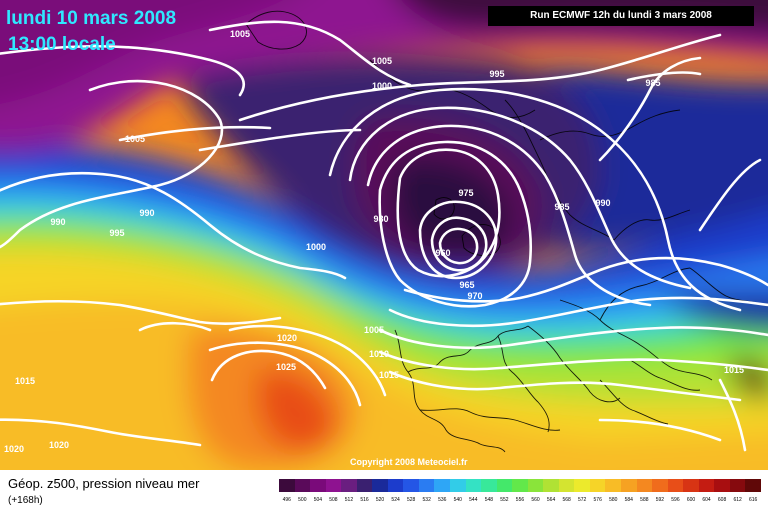 The height and width of the screenshot is (512, 768). I want to click on copyright-text: Copyright 2008 Meteociel.fr, so click(409, 462).